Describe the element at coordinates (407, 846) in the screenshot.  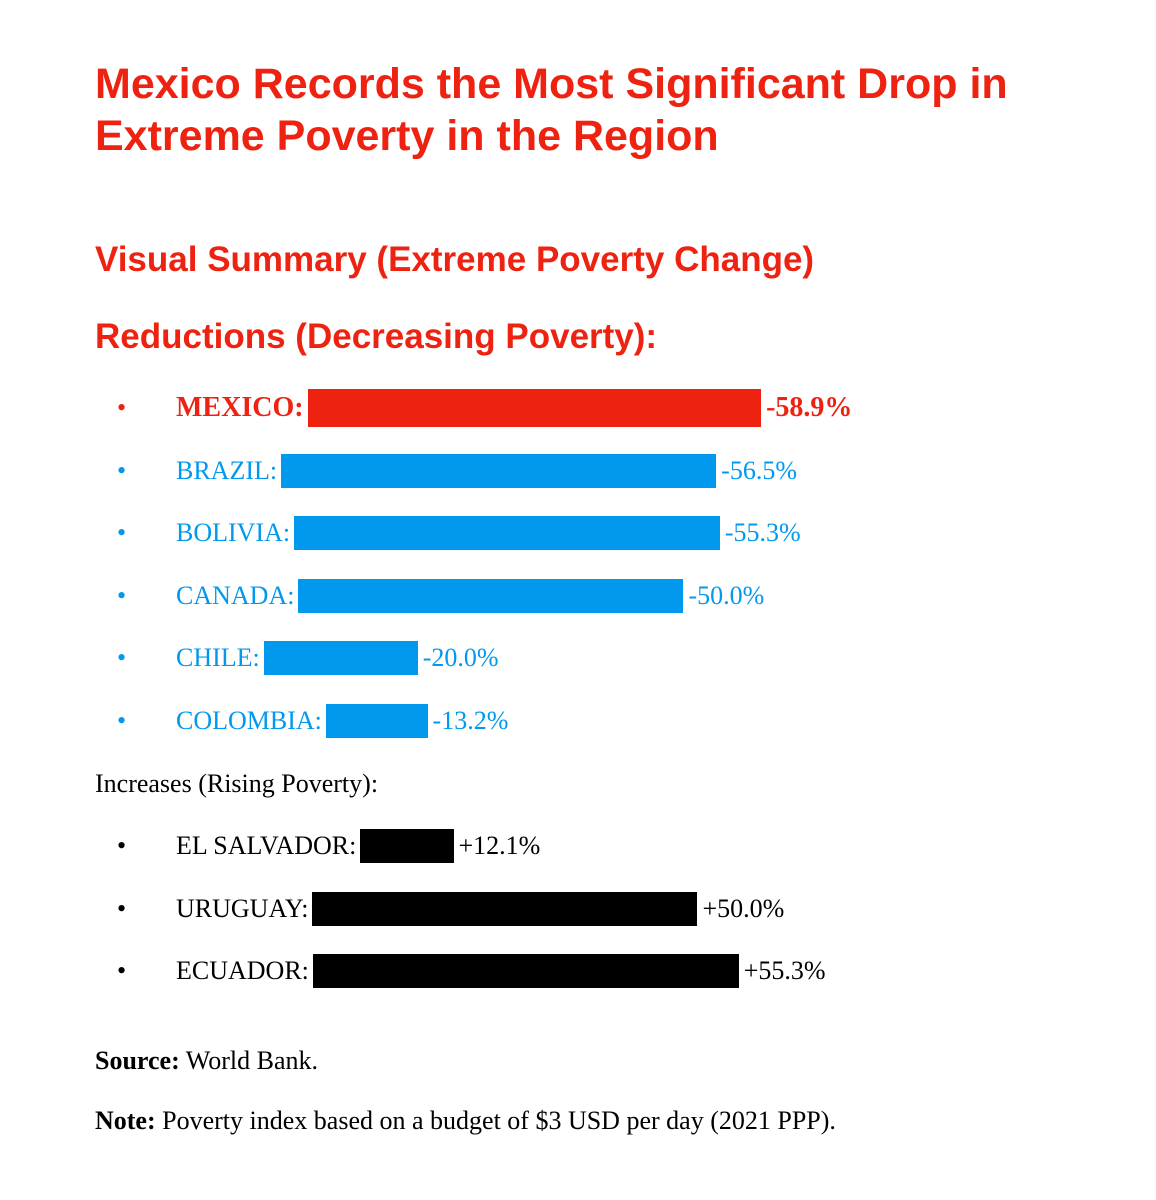
I see `bar-el-salvador` at that location.